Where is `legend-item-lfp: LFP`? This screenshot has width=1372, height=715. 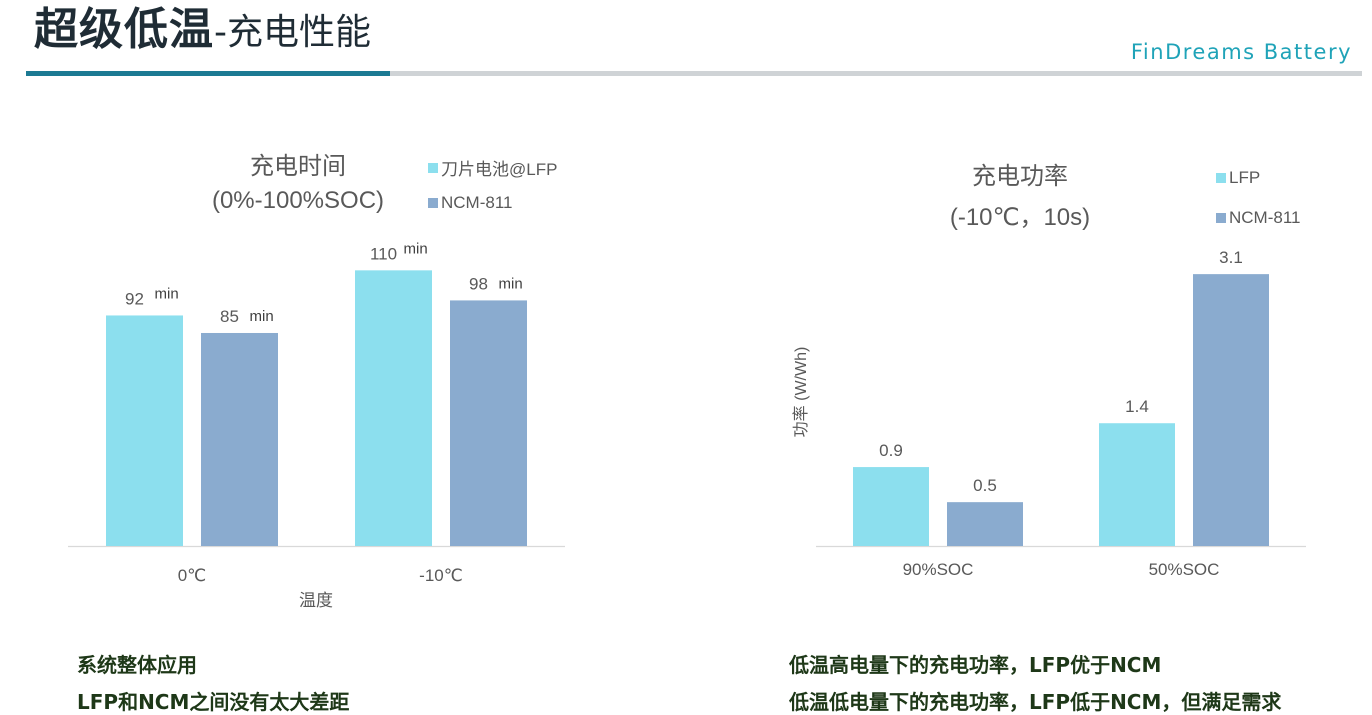 legend-item-lfp: LFP is located at coordinates (1238, 178).